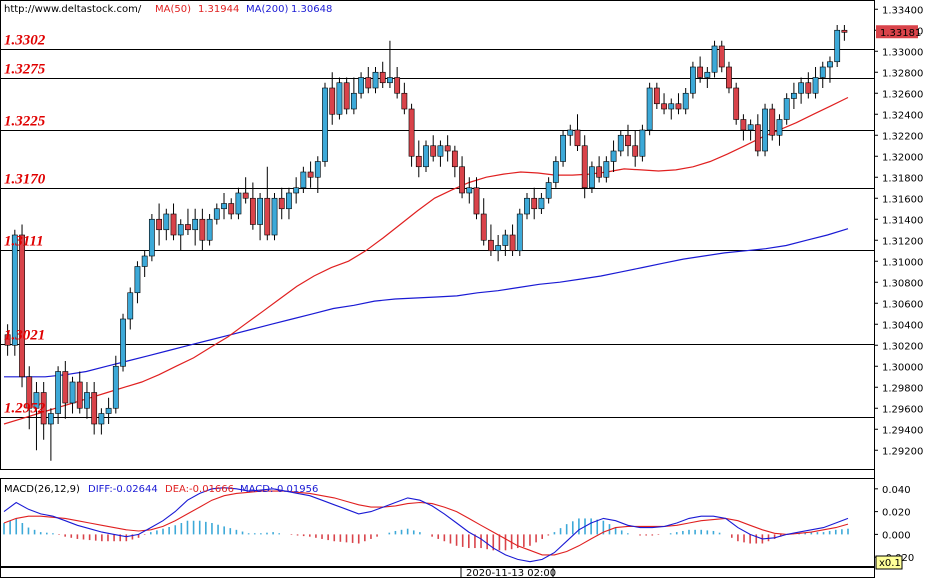 This screenshot has height=578, width=930. What do you see at coordinates (902, 304) in the screenshot?
I see `price-tick-label: 1.30600` at bounding box center [902, 304].